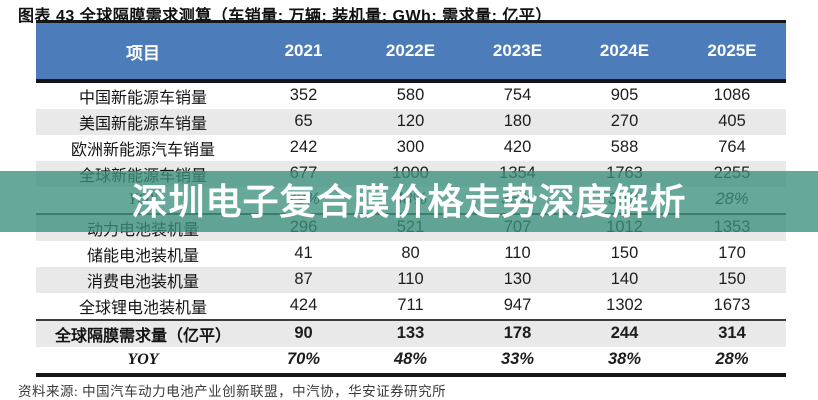 The width and height of the screenshot is (818, 400). What do you see at coordinates (303, 333) in the screenshot?
I see `cell-value: 90` at bounding box center [303, 333].